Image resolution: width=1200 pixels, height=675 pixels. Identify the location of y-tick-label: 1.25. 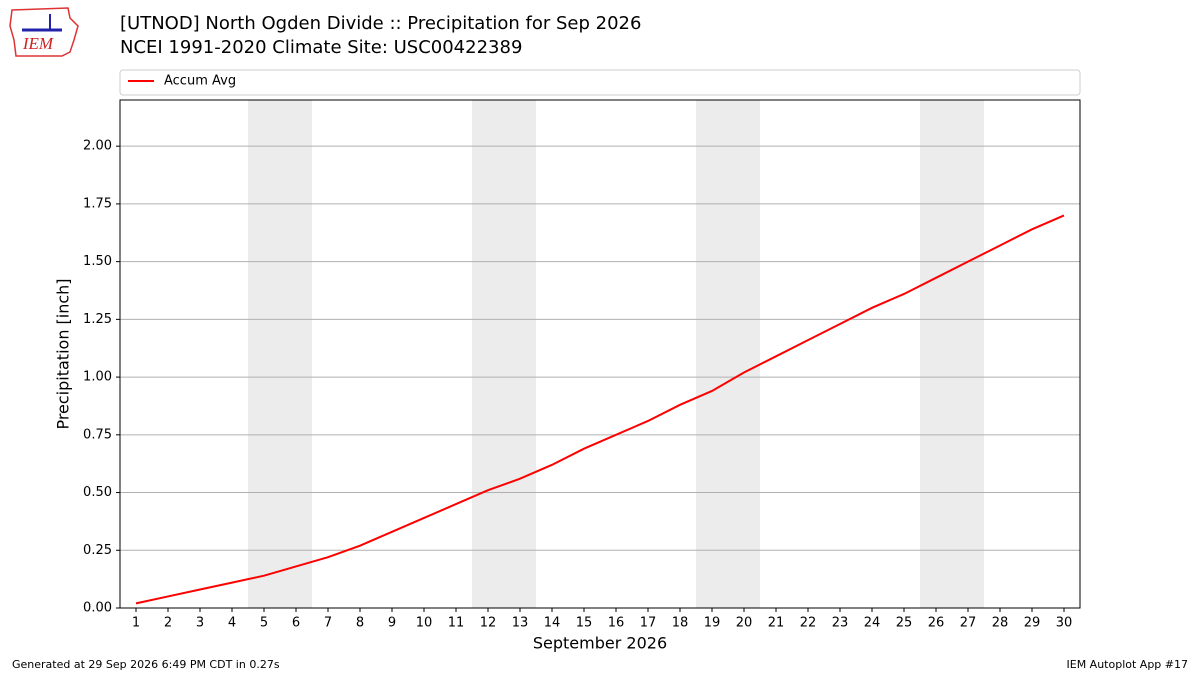
(97, 319).